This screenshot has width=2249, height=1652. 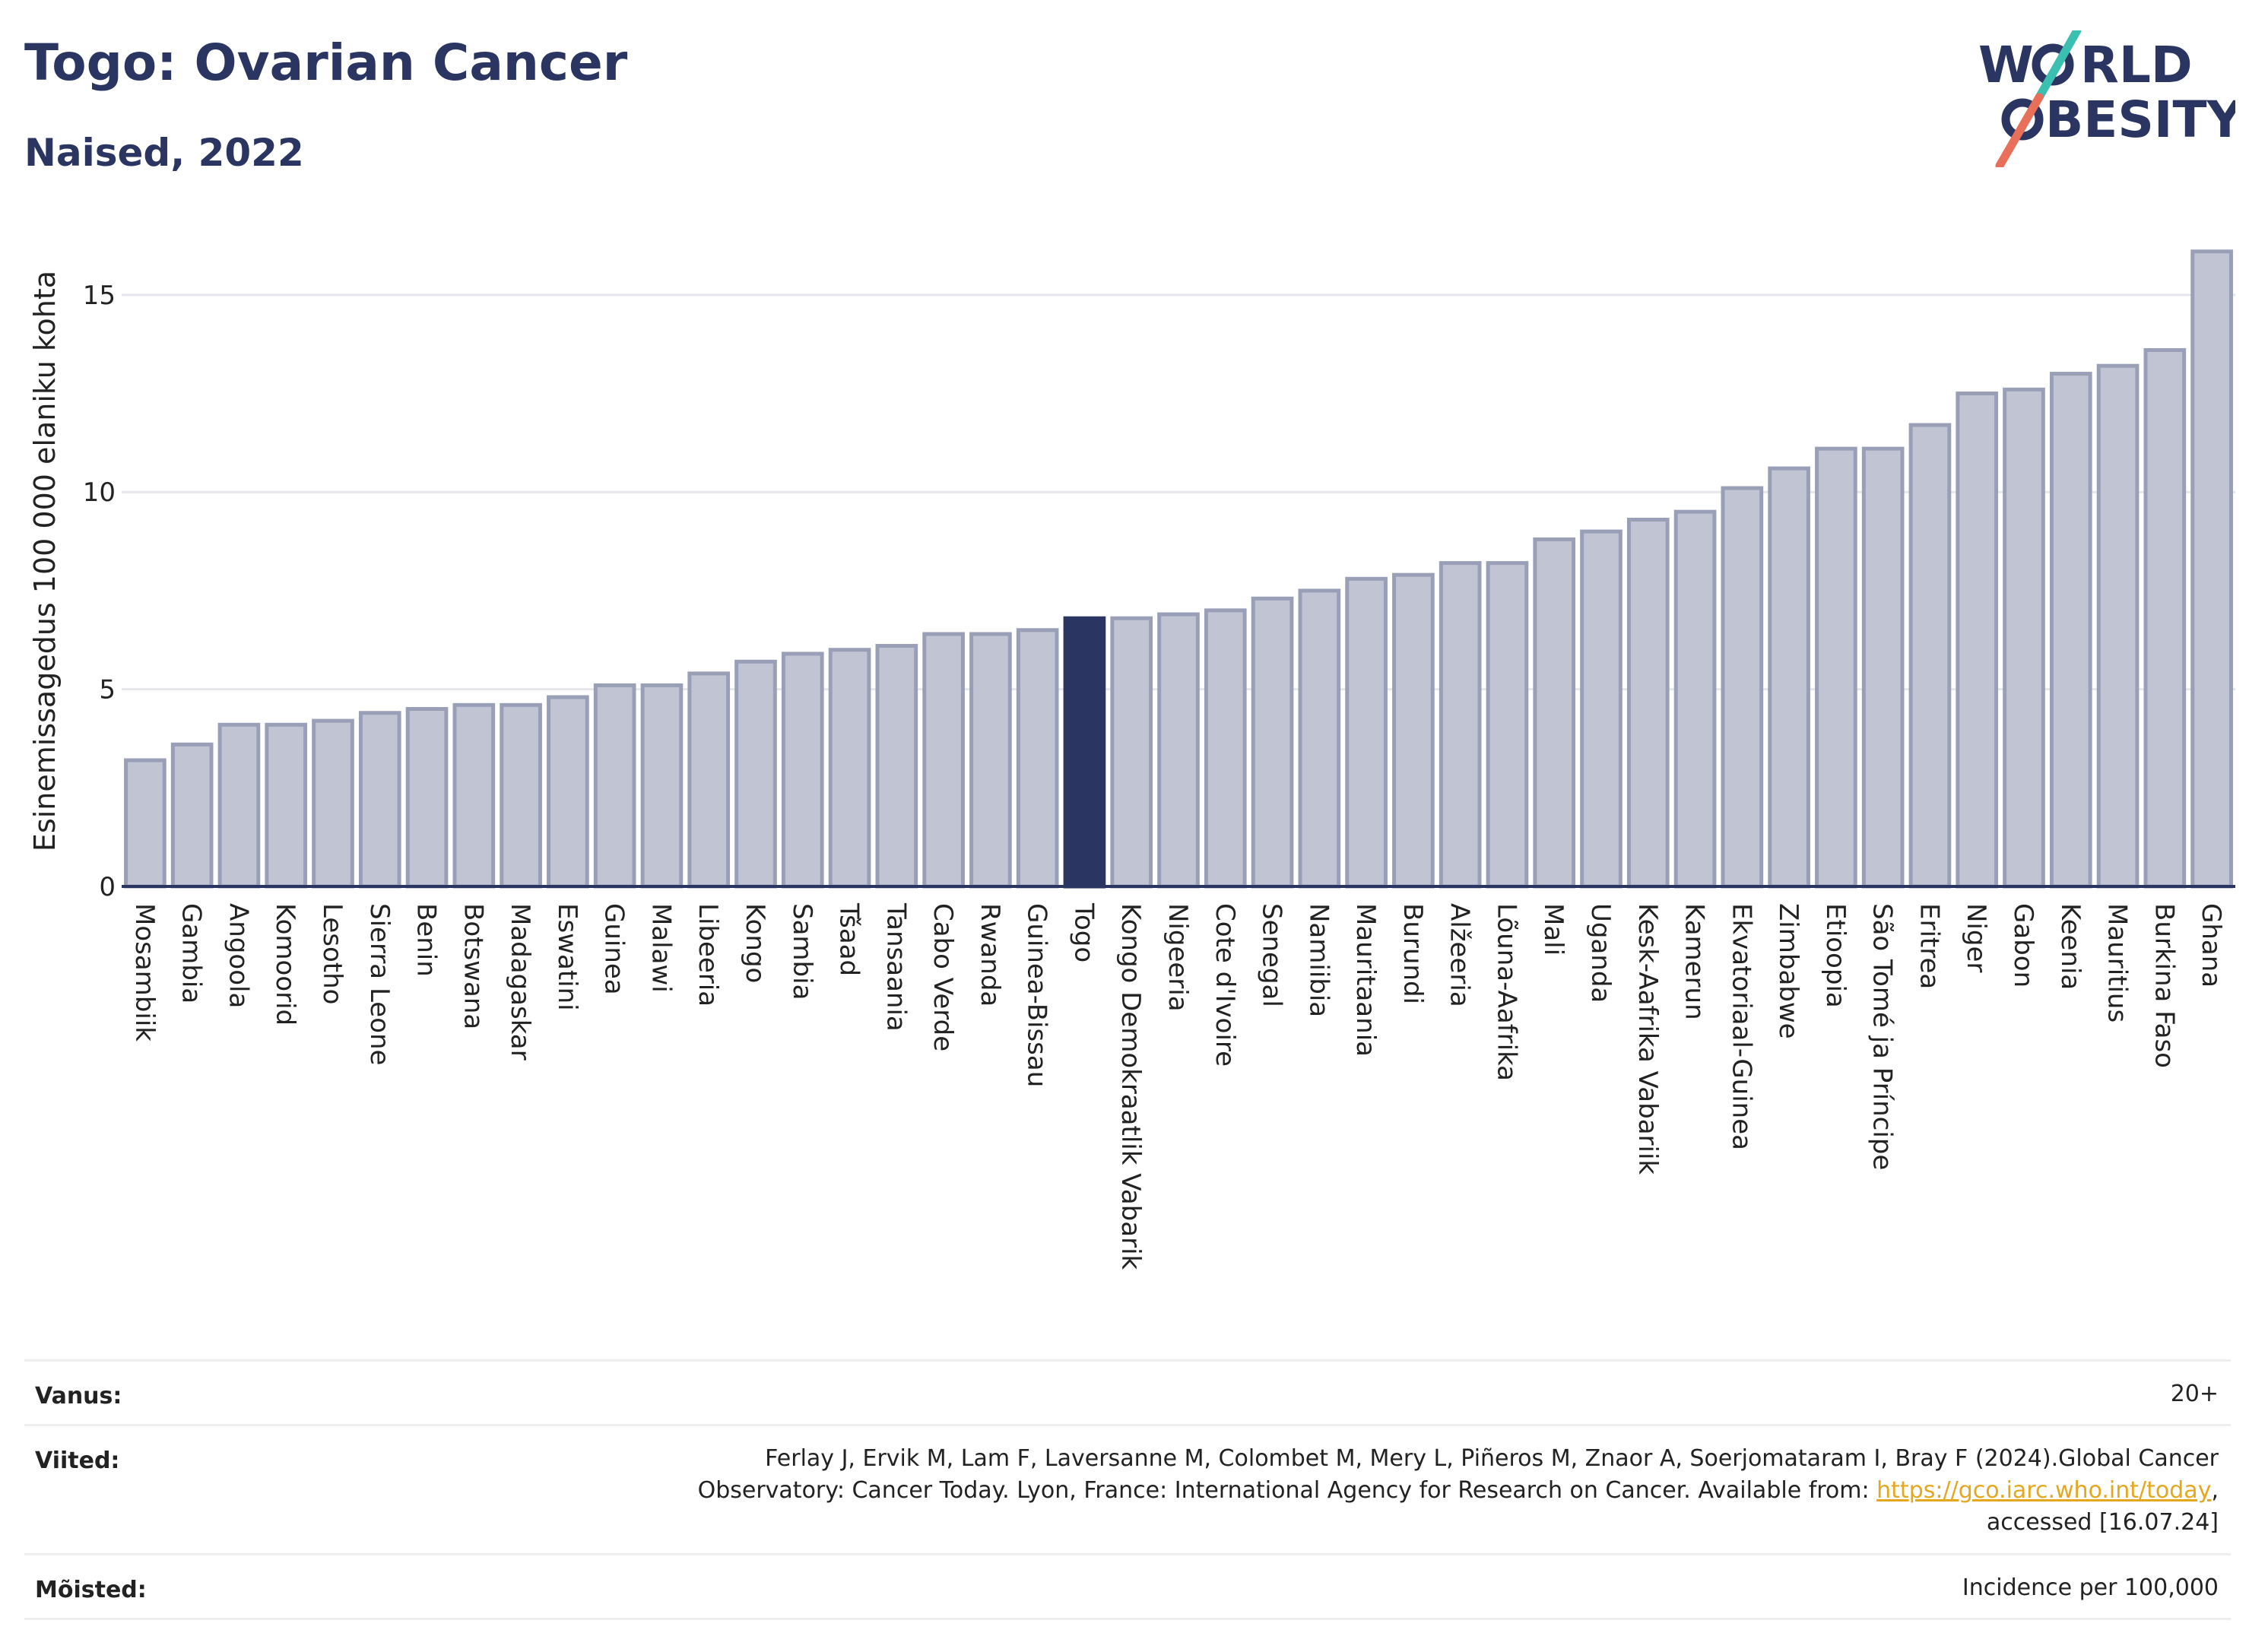 I want to click on x-tick-label: Angoola, so click(x=238, y=955).